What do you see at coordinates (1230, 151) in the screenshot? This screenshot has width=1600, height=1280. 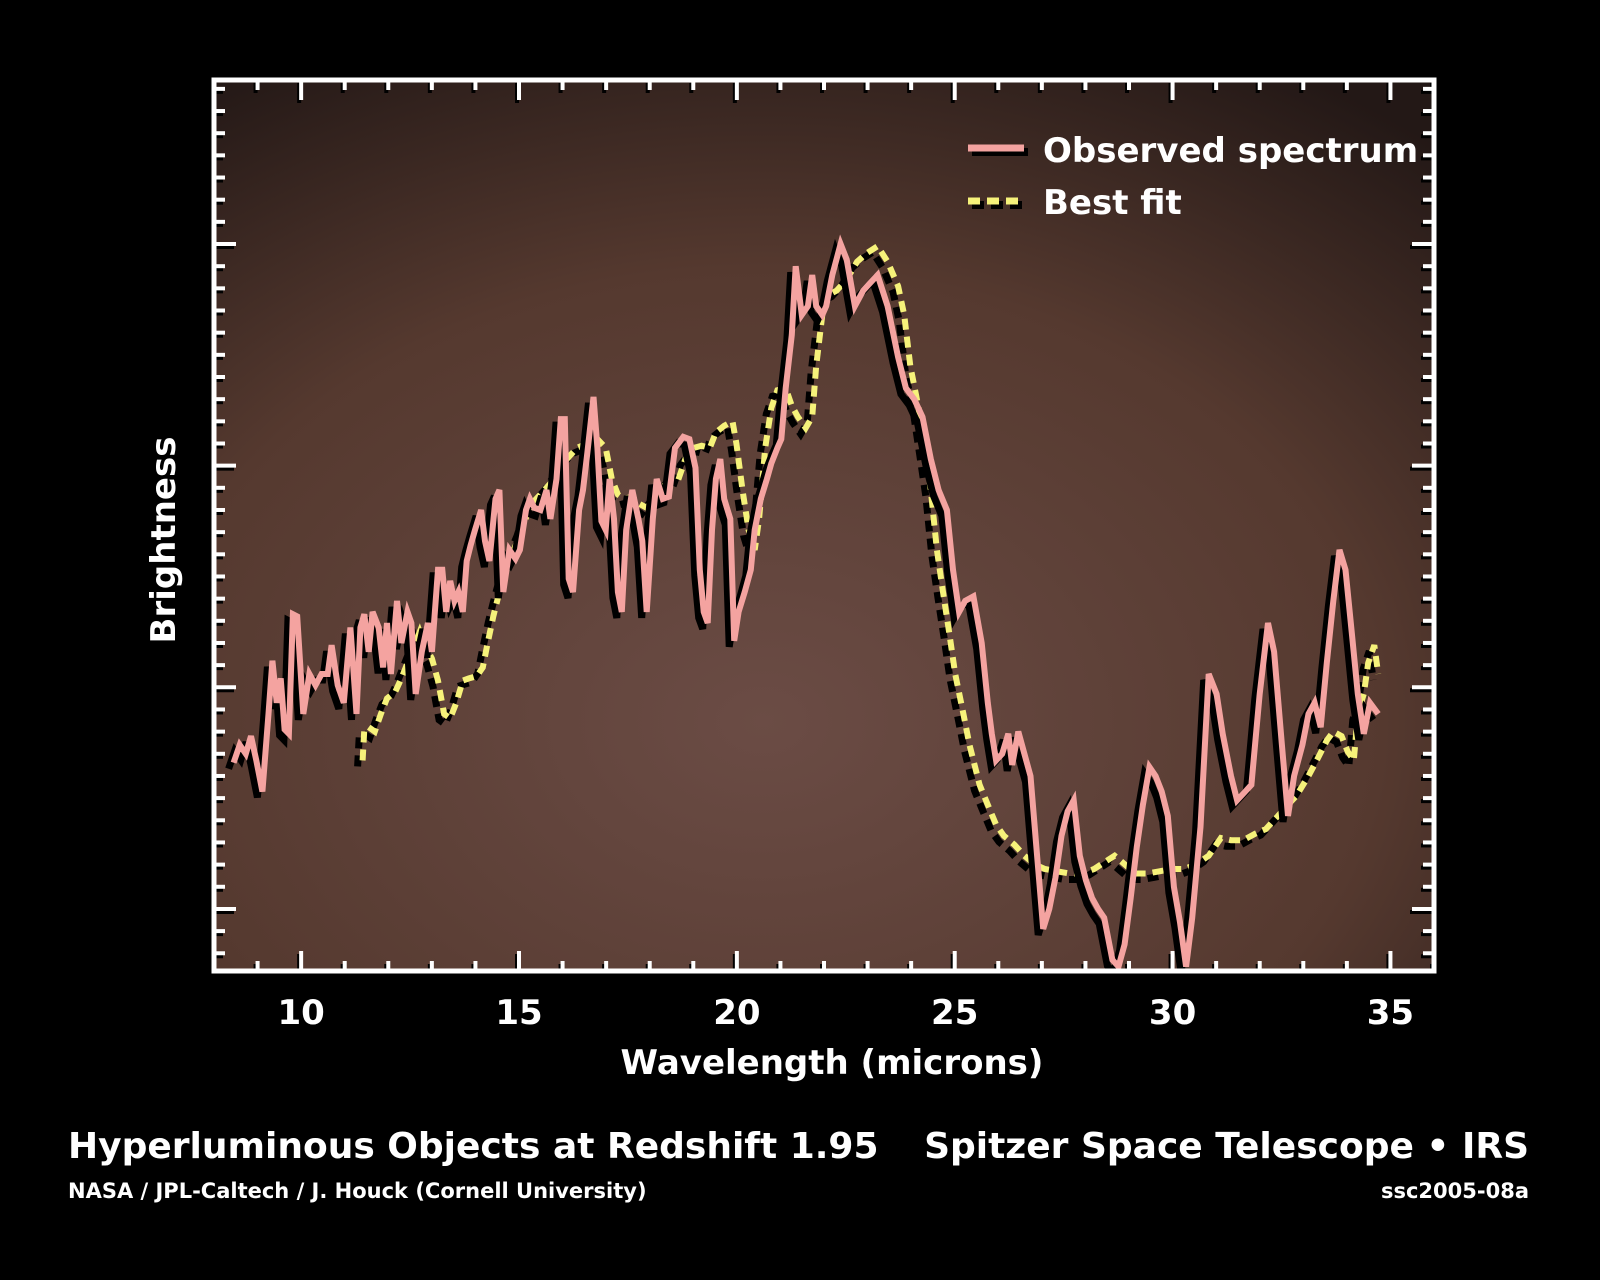 I see `legend-observed-label: Observed spectrum` at bounding box center [1230, 151].